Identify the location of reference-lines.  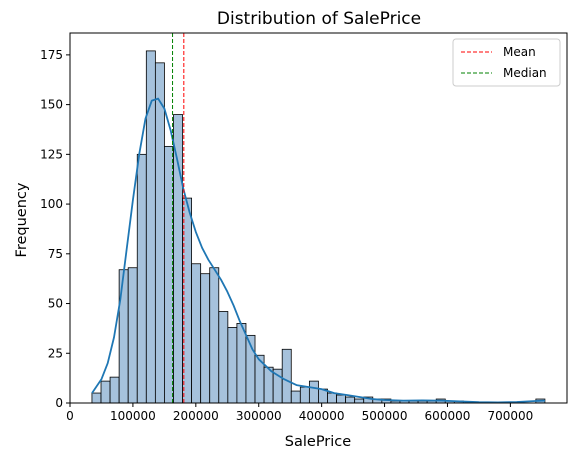
(178, 218).